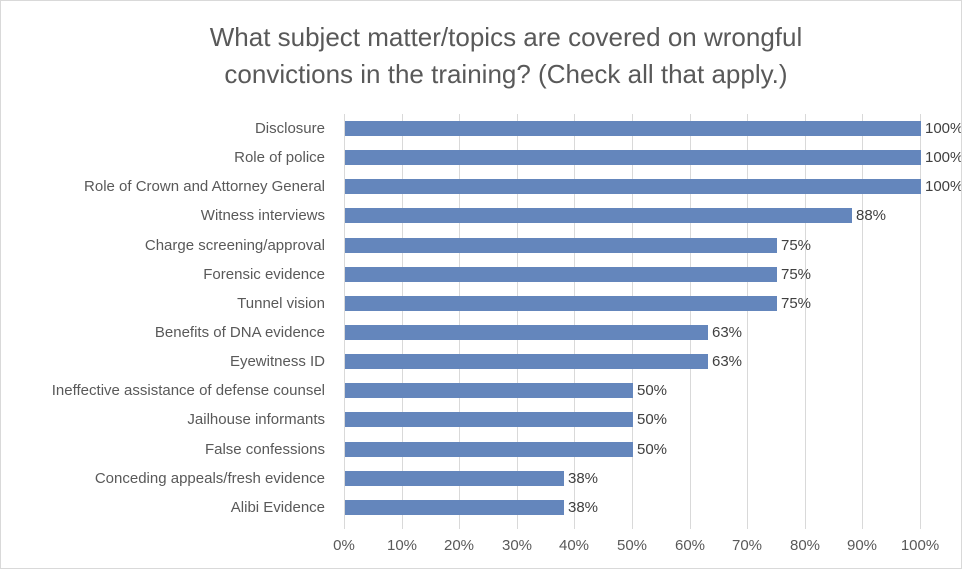  I want to click on x-tick-label: 60%, so click(690, 545).